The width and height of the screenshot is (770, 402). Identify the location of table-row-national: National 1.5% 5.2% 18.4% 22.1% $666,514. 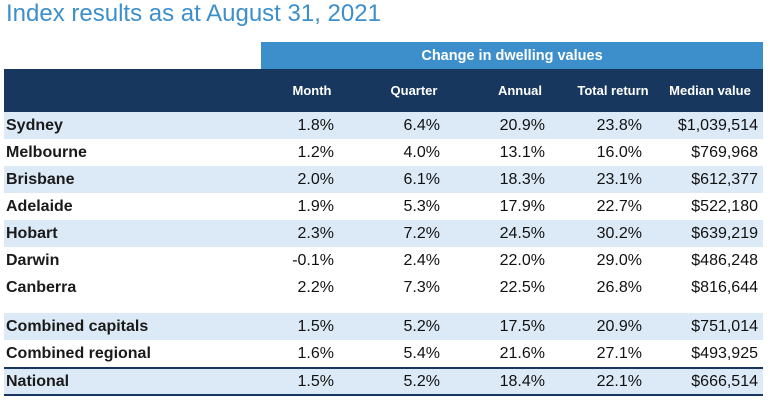
(383, 381).